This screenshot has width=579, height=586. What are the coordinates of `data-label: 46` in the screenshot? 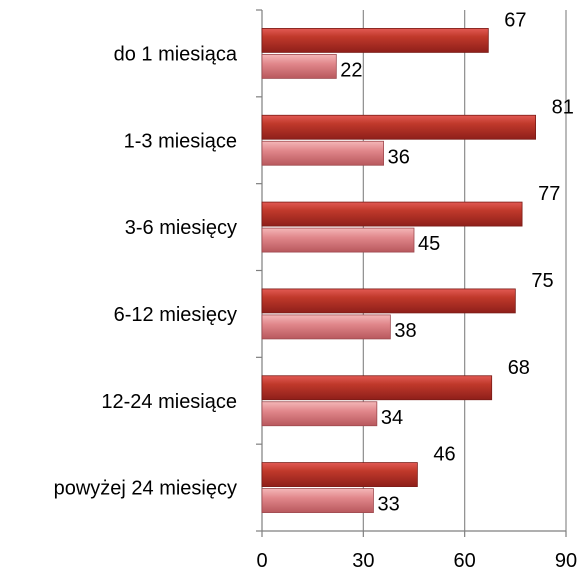 It's located at (444, 455).